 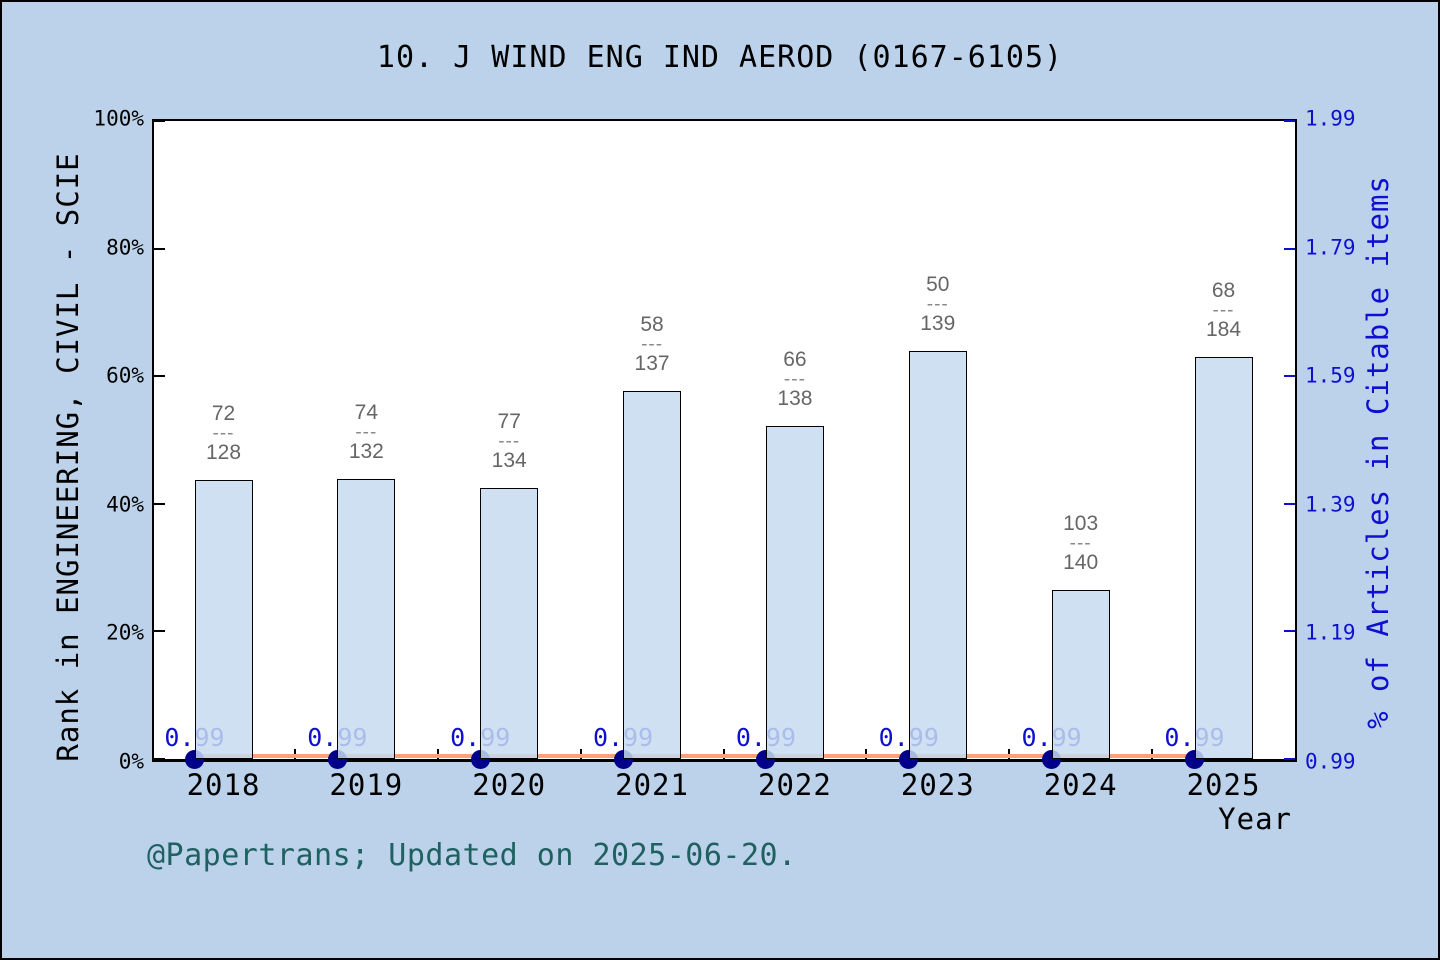 I want to click on right-tick-label: 1.59, so click(x=1330, y=375).